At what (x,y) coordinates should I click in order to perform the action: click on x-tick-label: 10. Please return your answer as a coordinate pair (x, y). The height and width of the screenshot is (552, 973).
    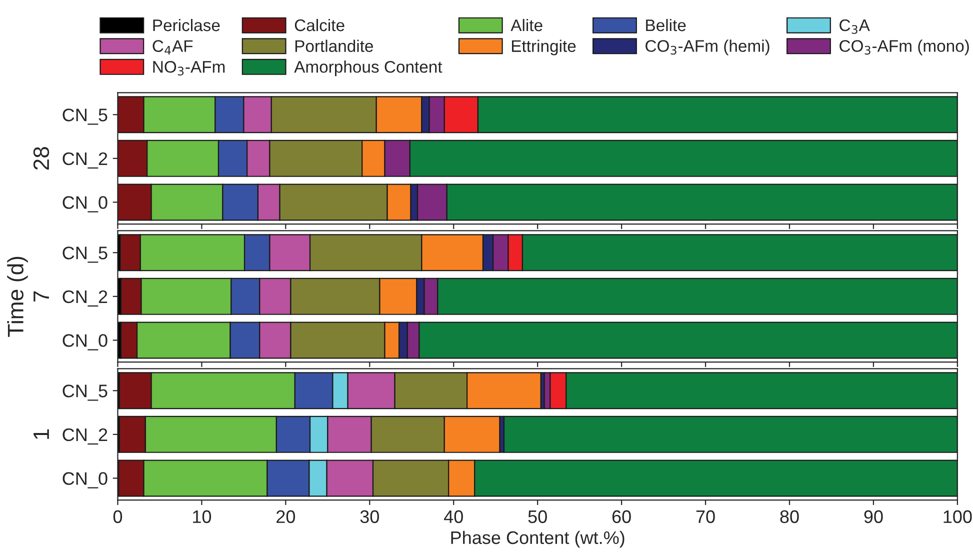
    Looking at the image, I should click on (202, 517).